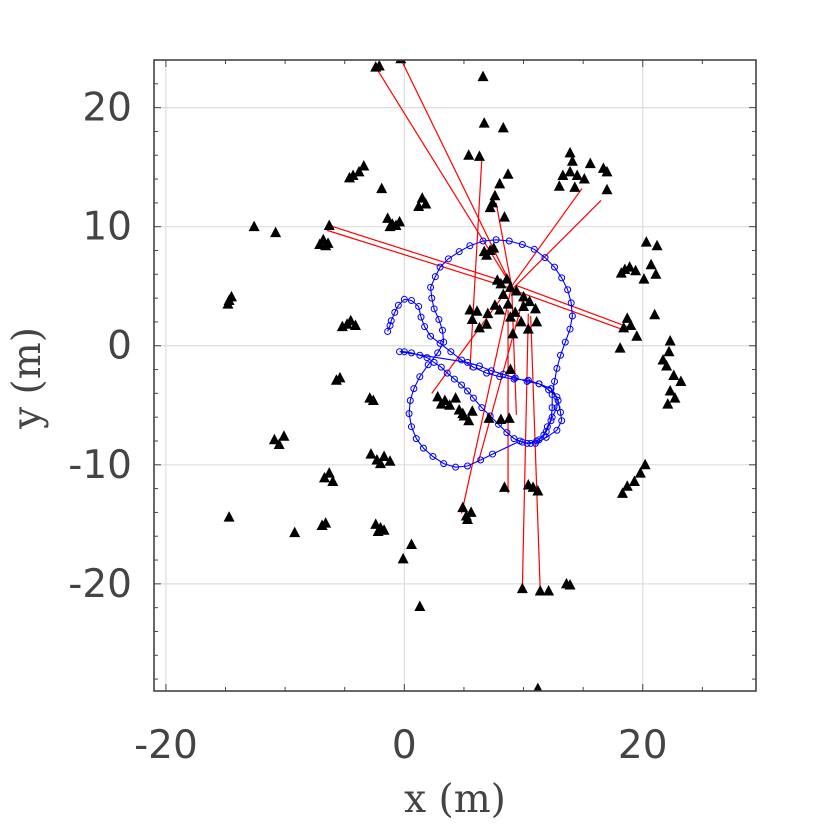 Image resolution: width=830 pixels, height=830 pixels. I want to click on trajectory-series, so click(480, 353).